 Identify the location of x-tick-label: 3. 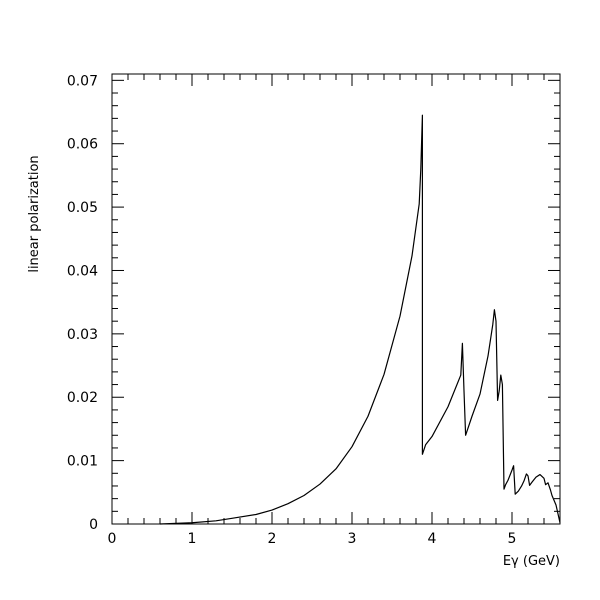
(352, 539).